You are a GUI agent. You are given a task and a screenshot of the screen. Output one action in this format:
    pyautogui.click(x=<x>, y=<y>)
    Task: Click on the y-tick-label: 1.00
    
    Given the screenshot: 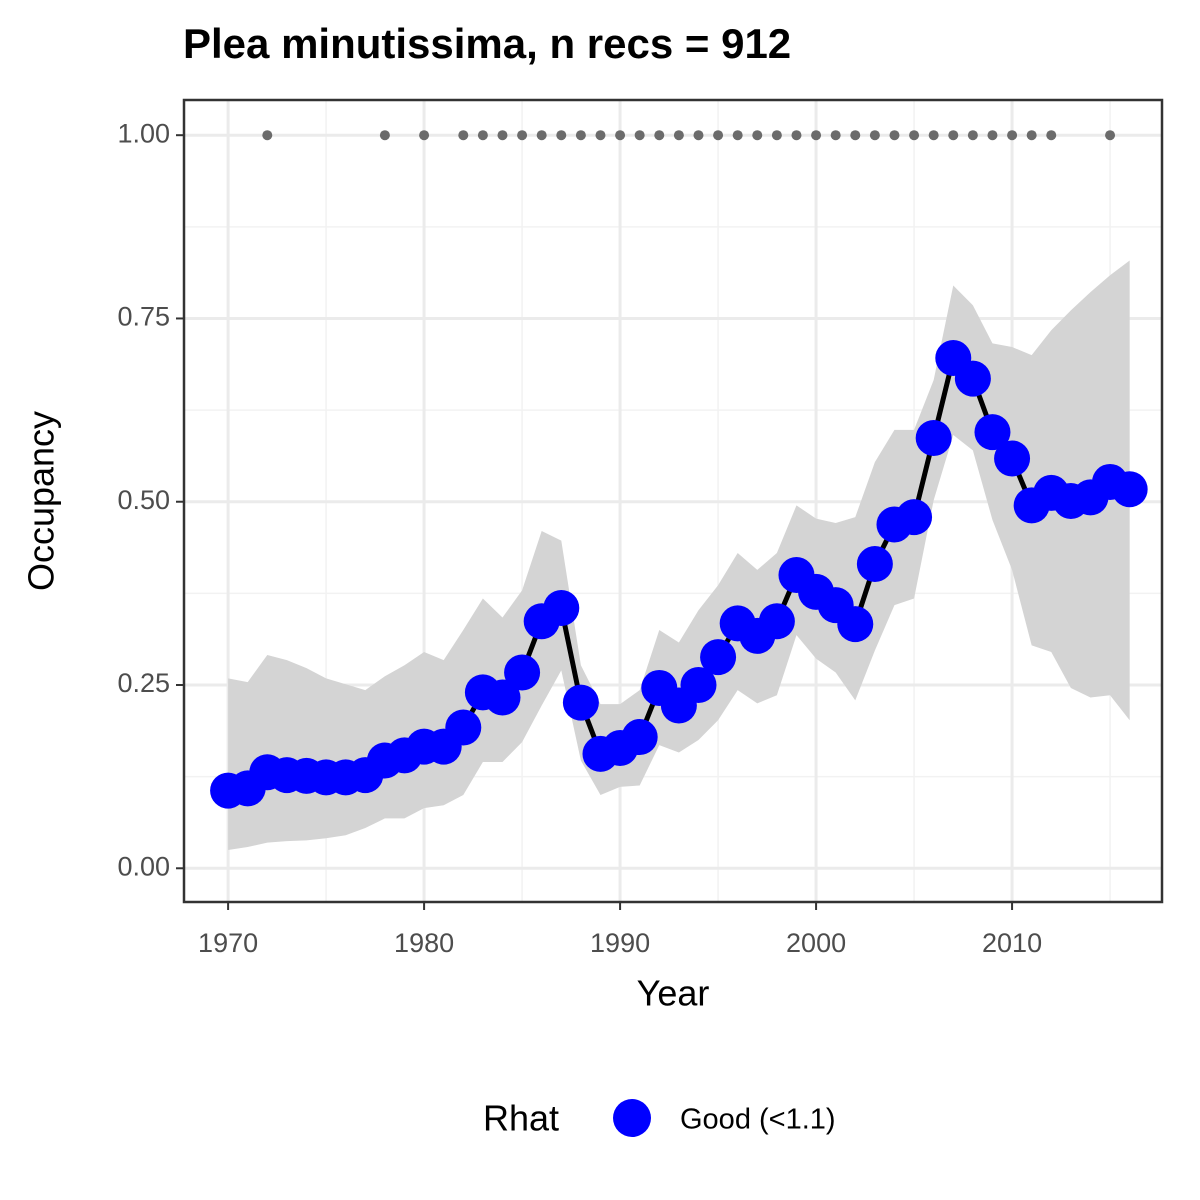 What is the action you would take?
    pyautogui.click(x=143, y=133)
    